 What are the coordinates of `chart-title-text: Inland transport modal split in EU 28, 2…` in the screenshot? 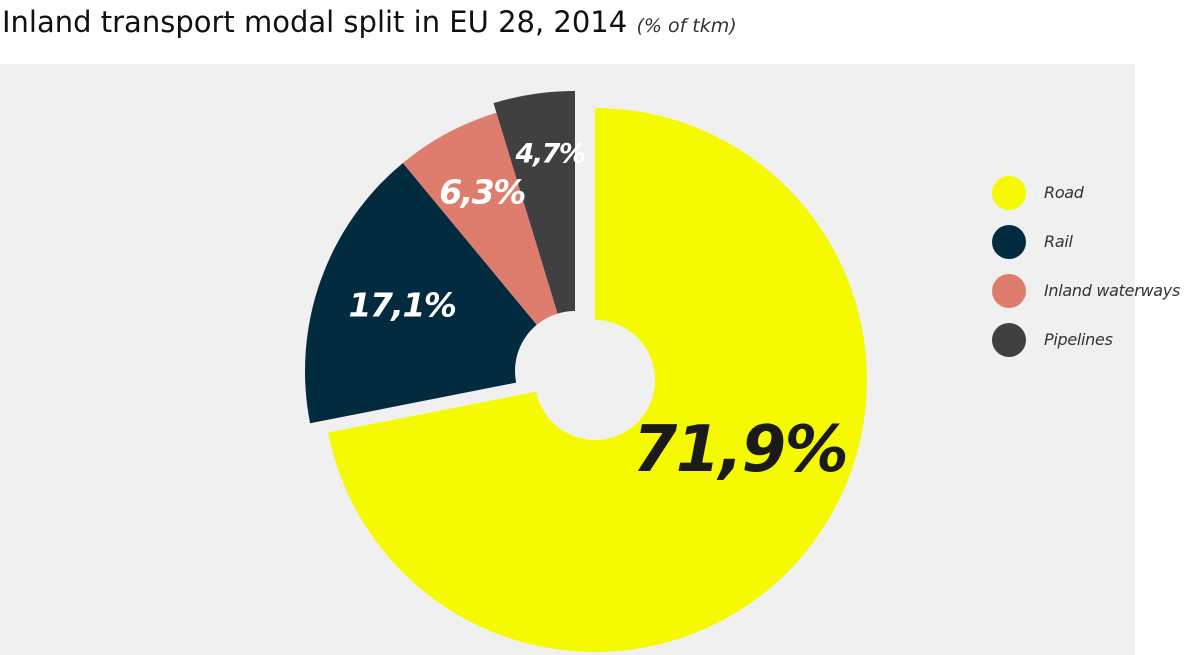 It's located at (315, 22).